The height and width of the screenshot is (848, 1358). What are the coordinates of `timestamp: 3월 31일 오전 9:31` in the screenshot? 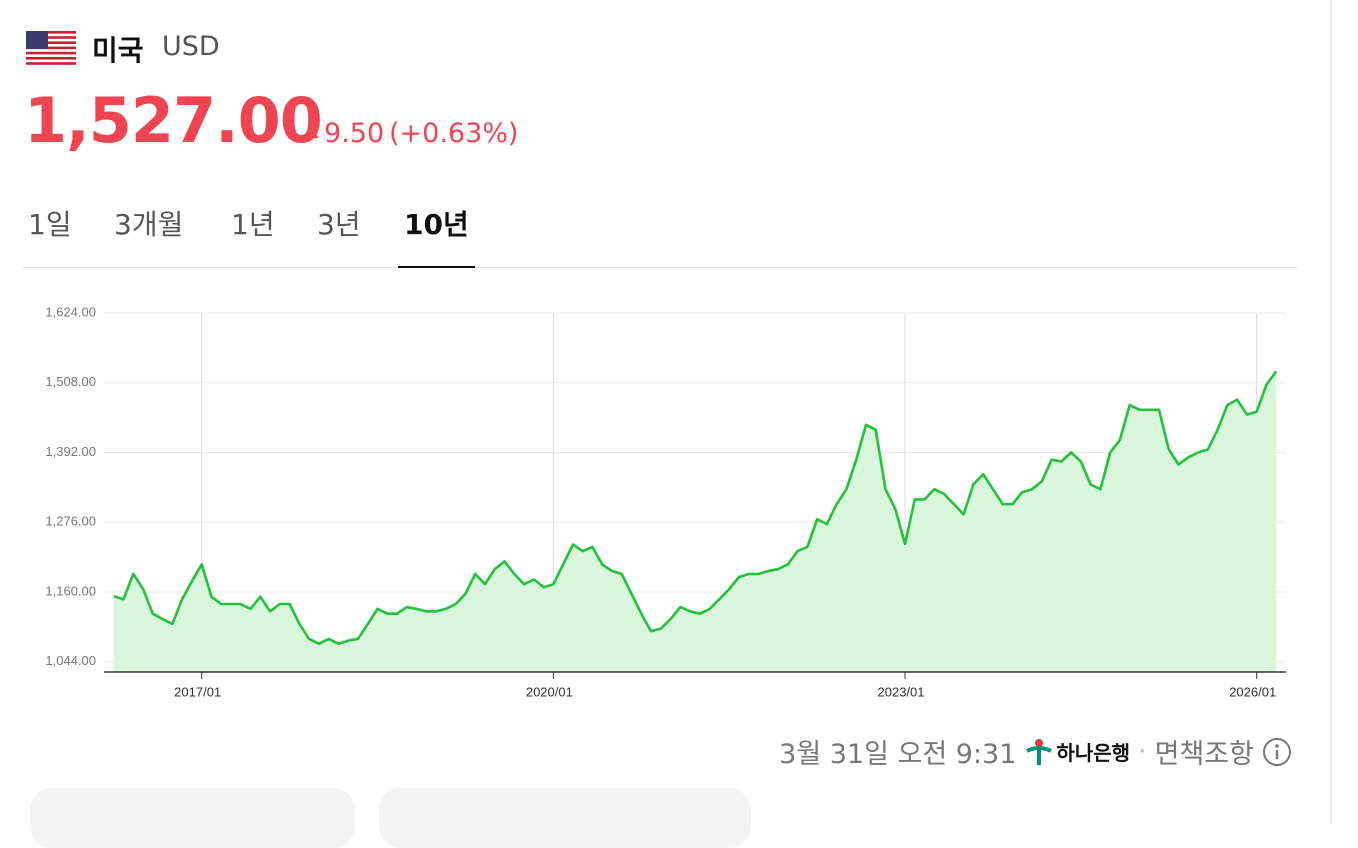 It's located at (898, 754).